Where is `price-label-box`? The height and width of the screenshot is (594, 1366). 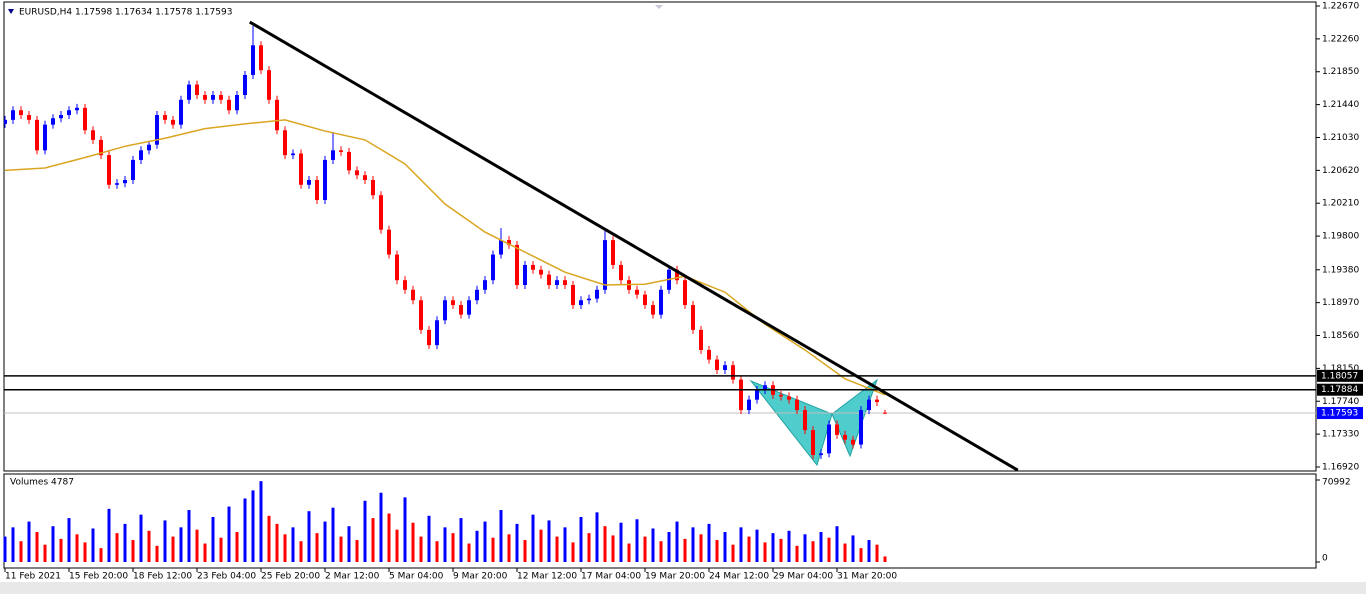
price-label-box is located at coordinates (1340, 413).